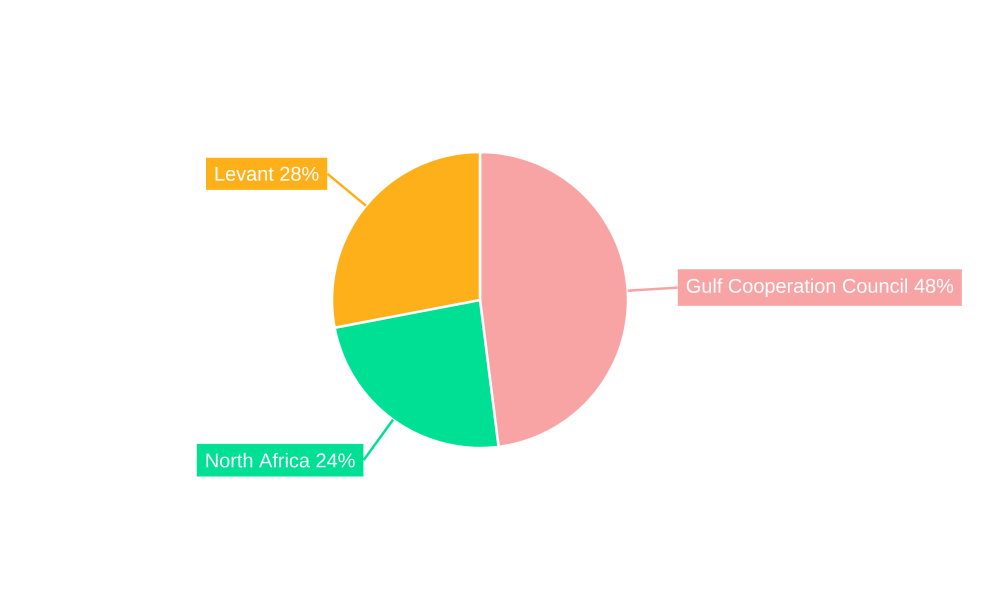 This screenshot has height=600, width=1000. I want to click on slice-label: Gulf Cooperation Council, so click(797, 287).